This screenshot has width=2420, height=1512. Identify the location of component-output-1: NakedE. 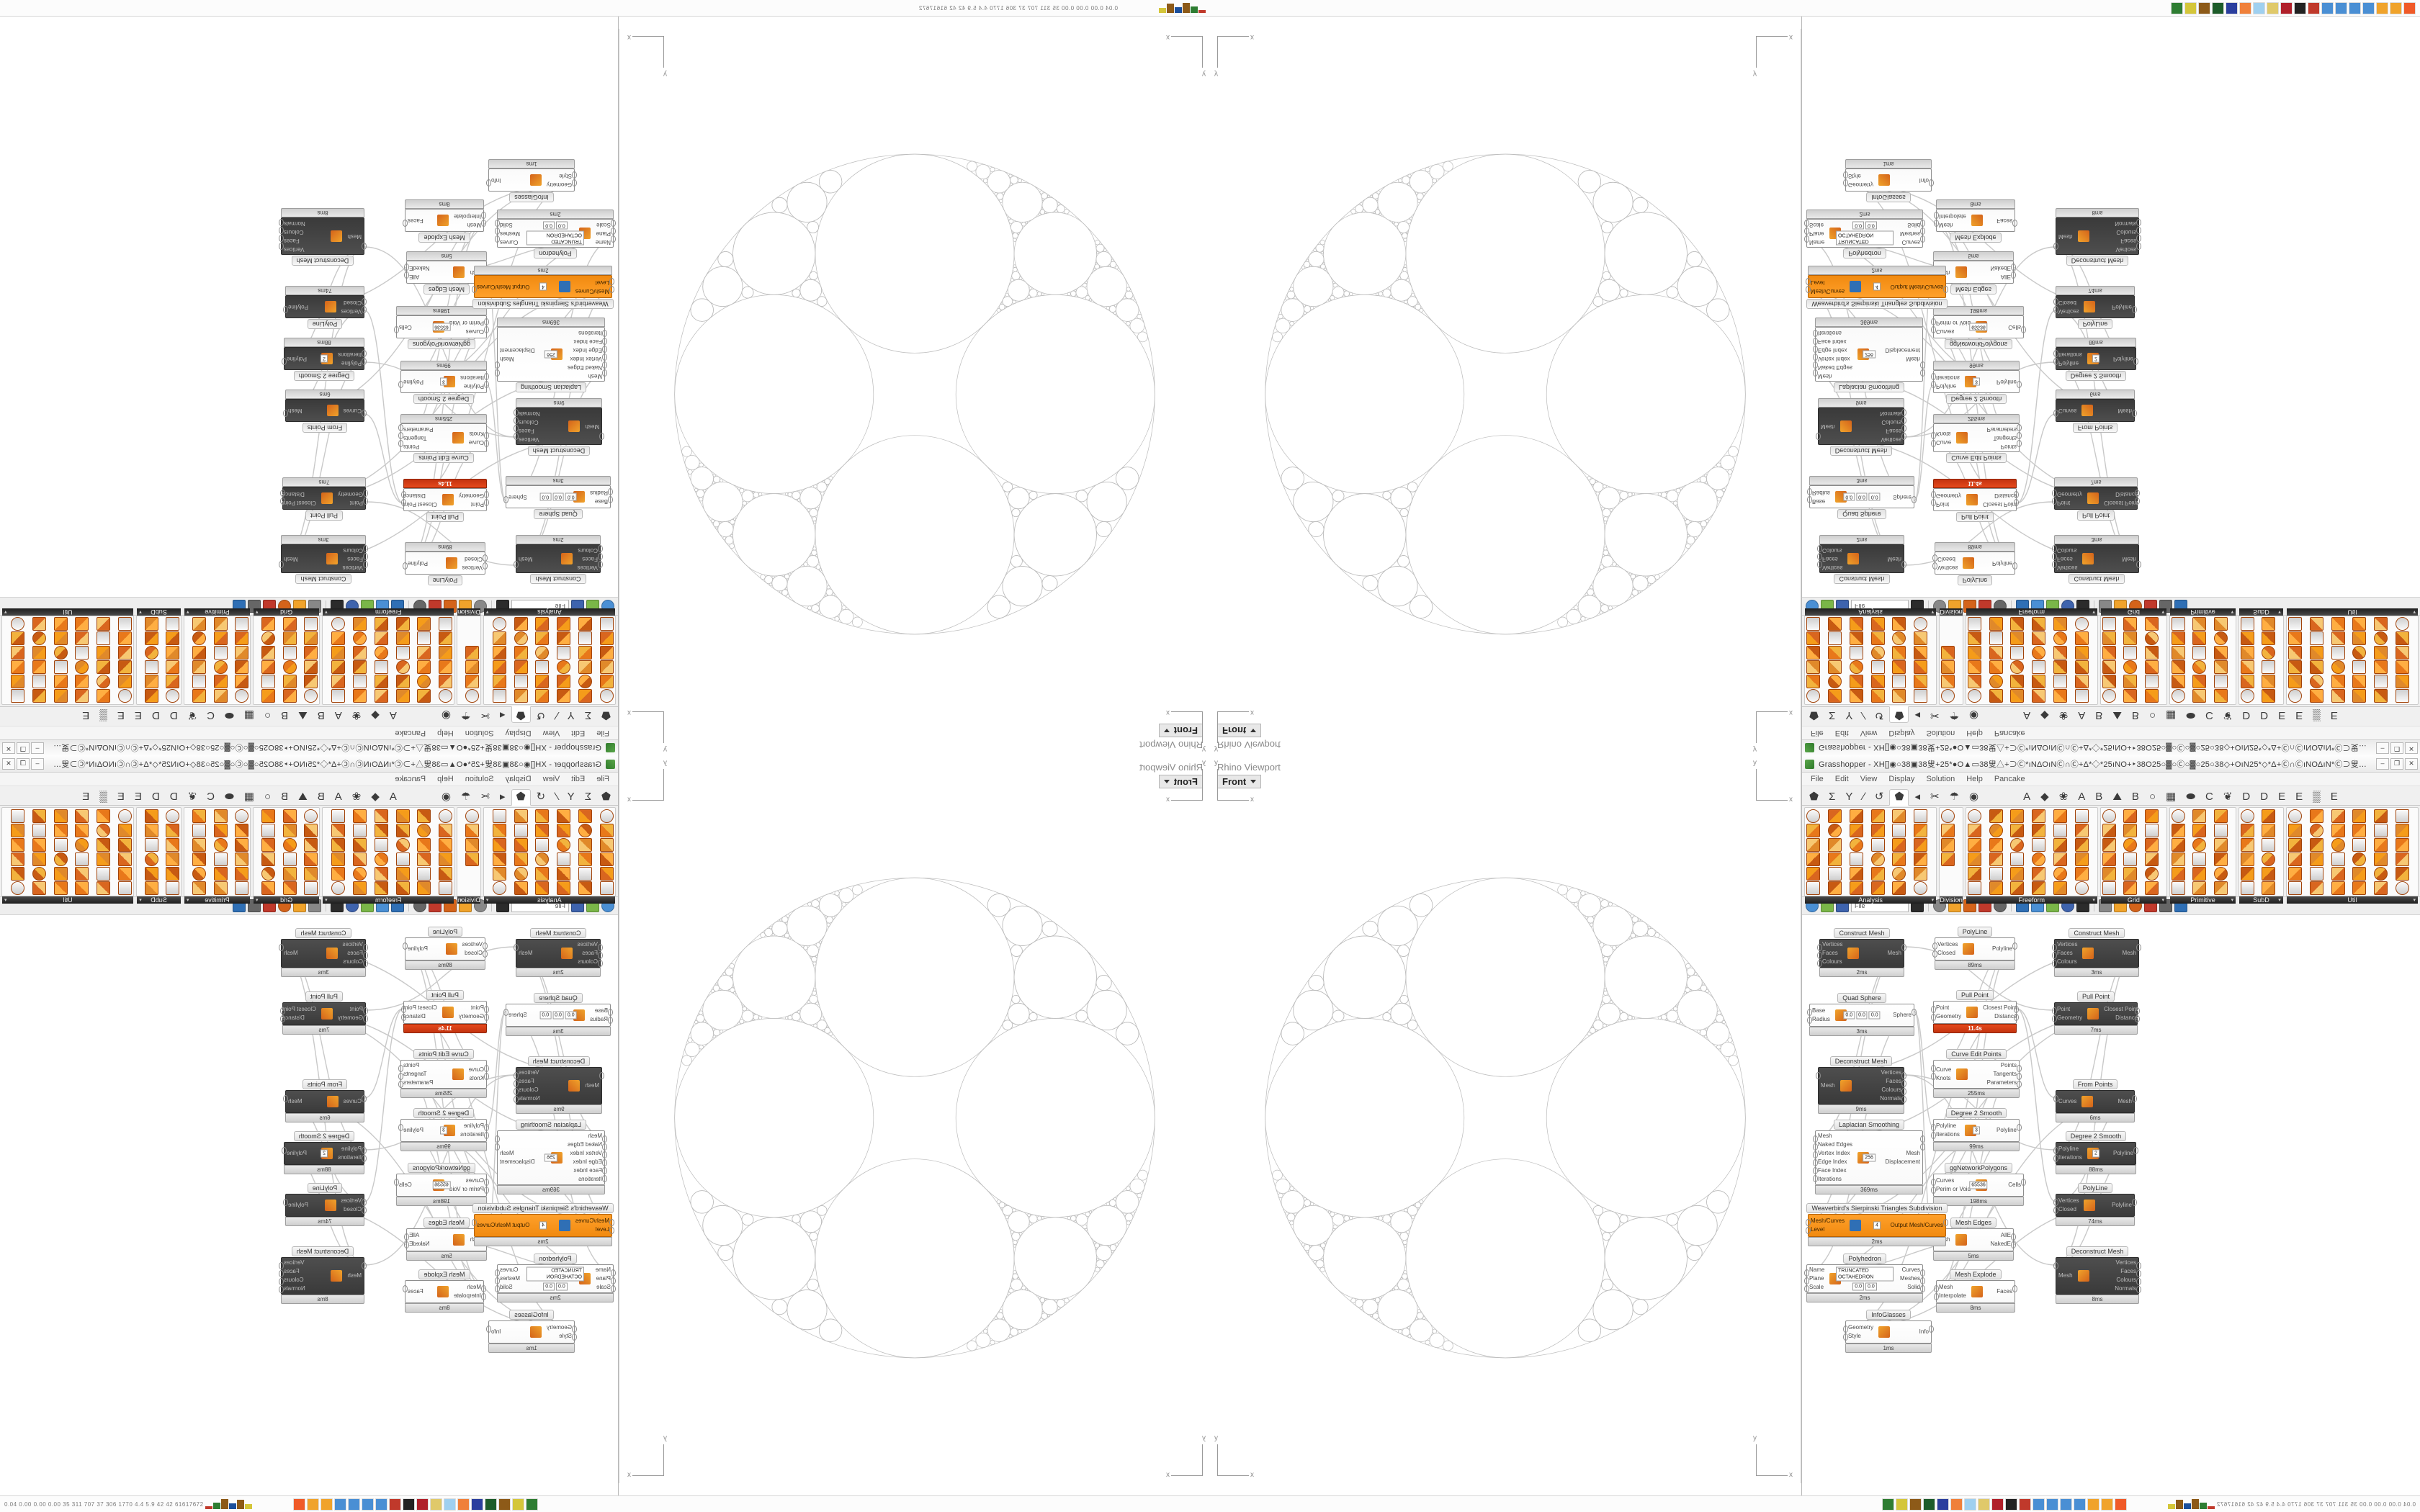
(419, 268).